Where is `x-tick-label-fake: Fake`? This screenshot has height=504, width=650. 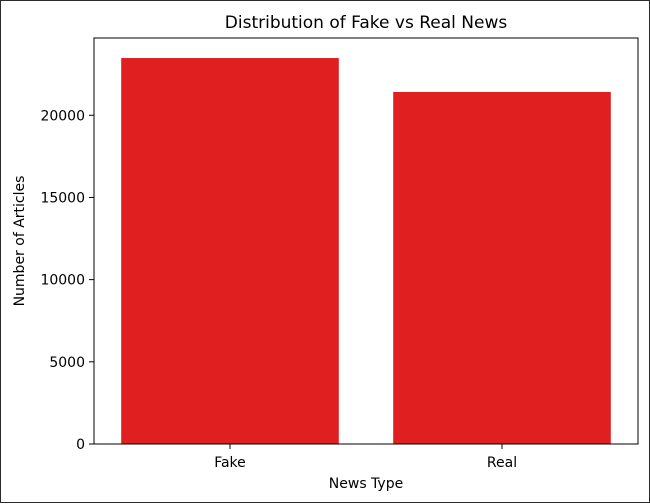
x-tick-label-fake: Fake is located at coordinates (230, 463).